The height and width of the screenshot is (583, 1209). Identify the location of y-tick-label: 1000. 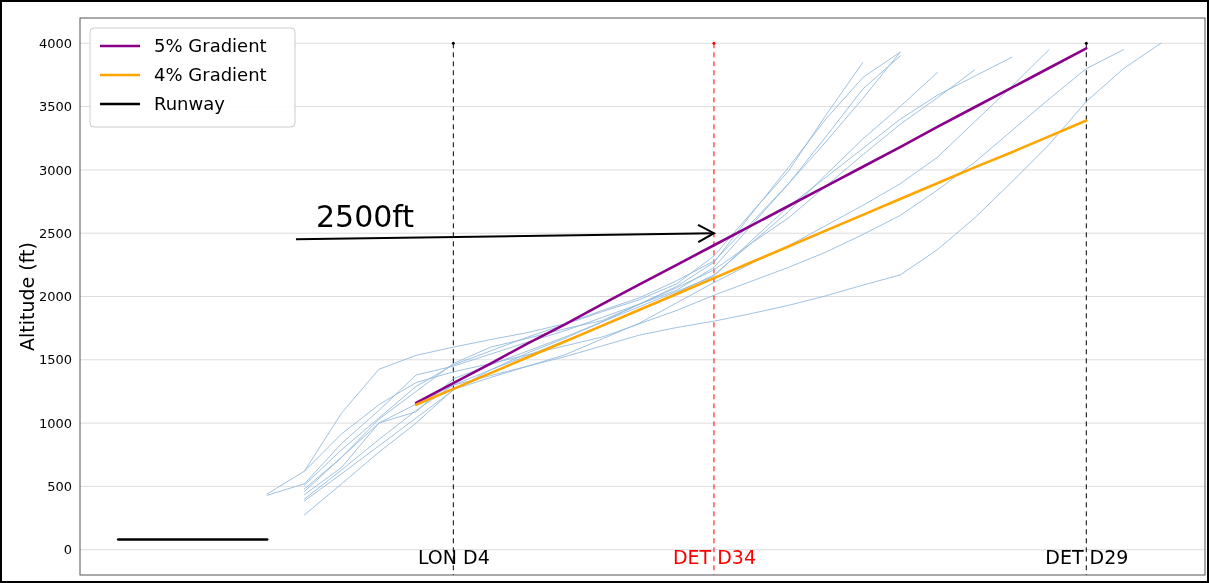
(55, 423).